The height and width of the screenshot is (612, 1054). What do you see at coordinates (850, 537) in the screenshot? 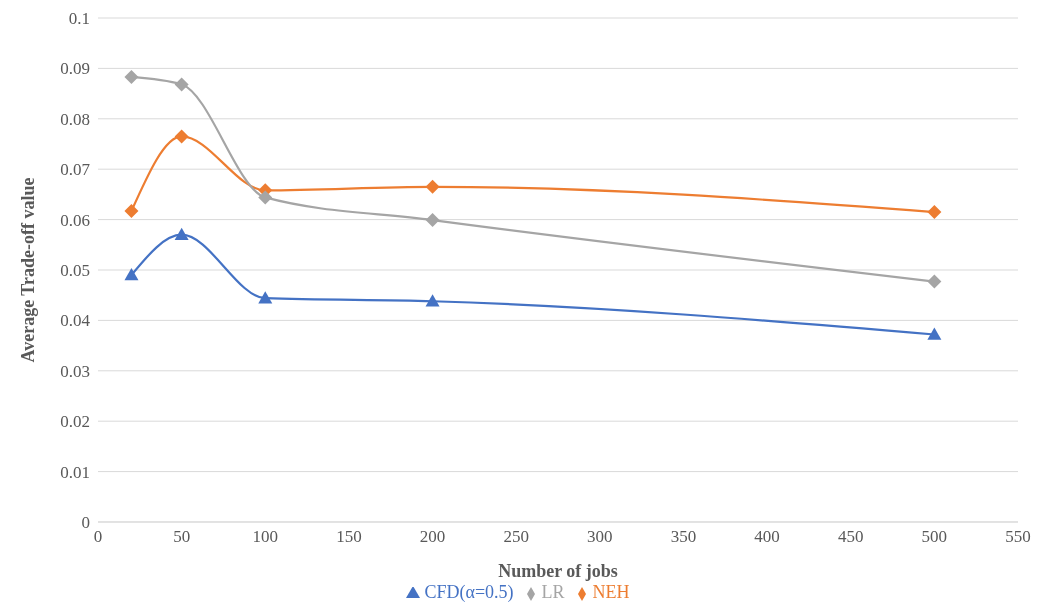
I see `x-tick-label: 450` at bounding box center [850, 537].